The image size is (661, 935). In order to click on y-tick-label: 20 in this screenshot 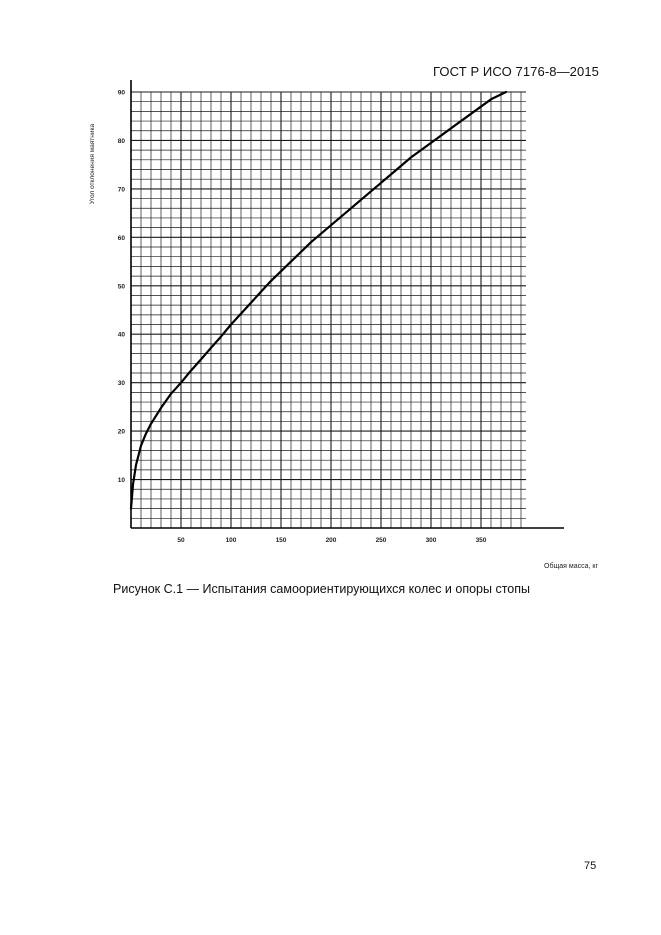, I will do `click(122, 432)`.